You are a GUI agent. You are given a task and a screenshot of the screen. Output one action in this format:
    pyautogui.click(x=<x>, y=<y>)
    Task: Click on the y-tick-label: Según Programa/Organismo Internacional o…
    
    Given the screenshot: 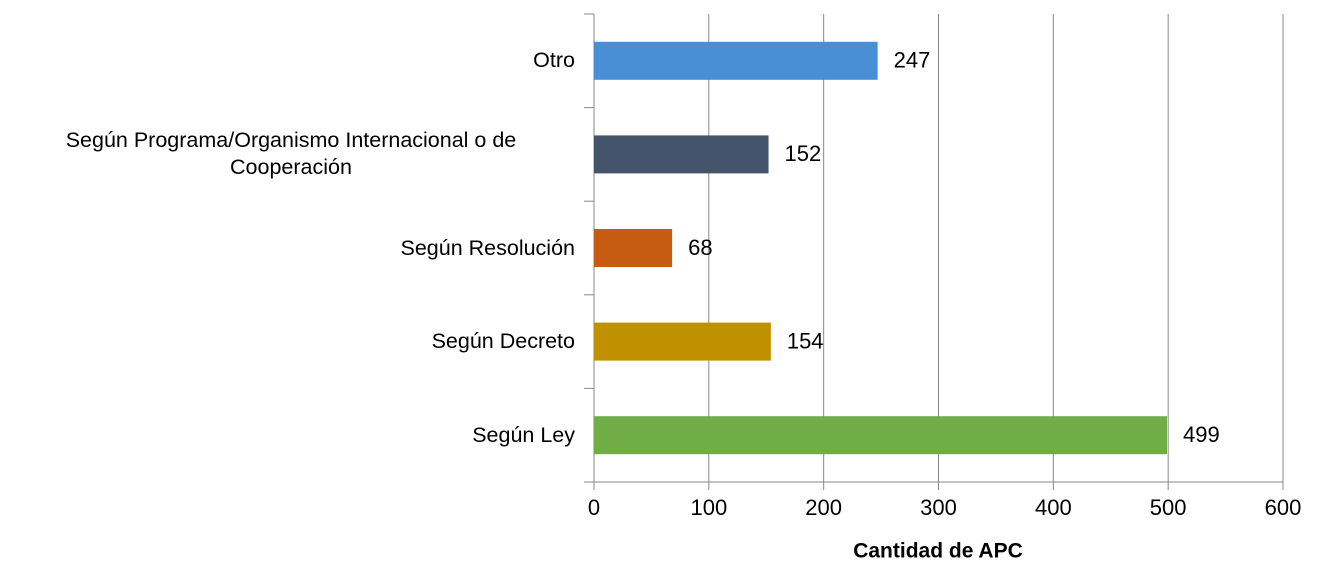 What is the action you would take?
    pyautogui.click(x=291, y=154)
    